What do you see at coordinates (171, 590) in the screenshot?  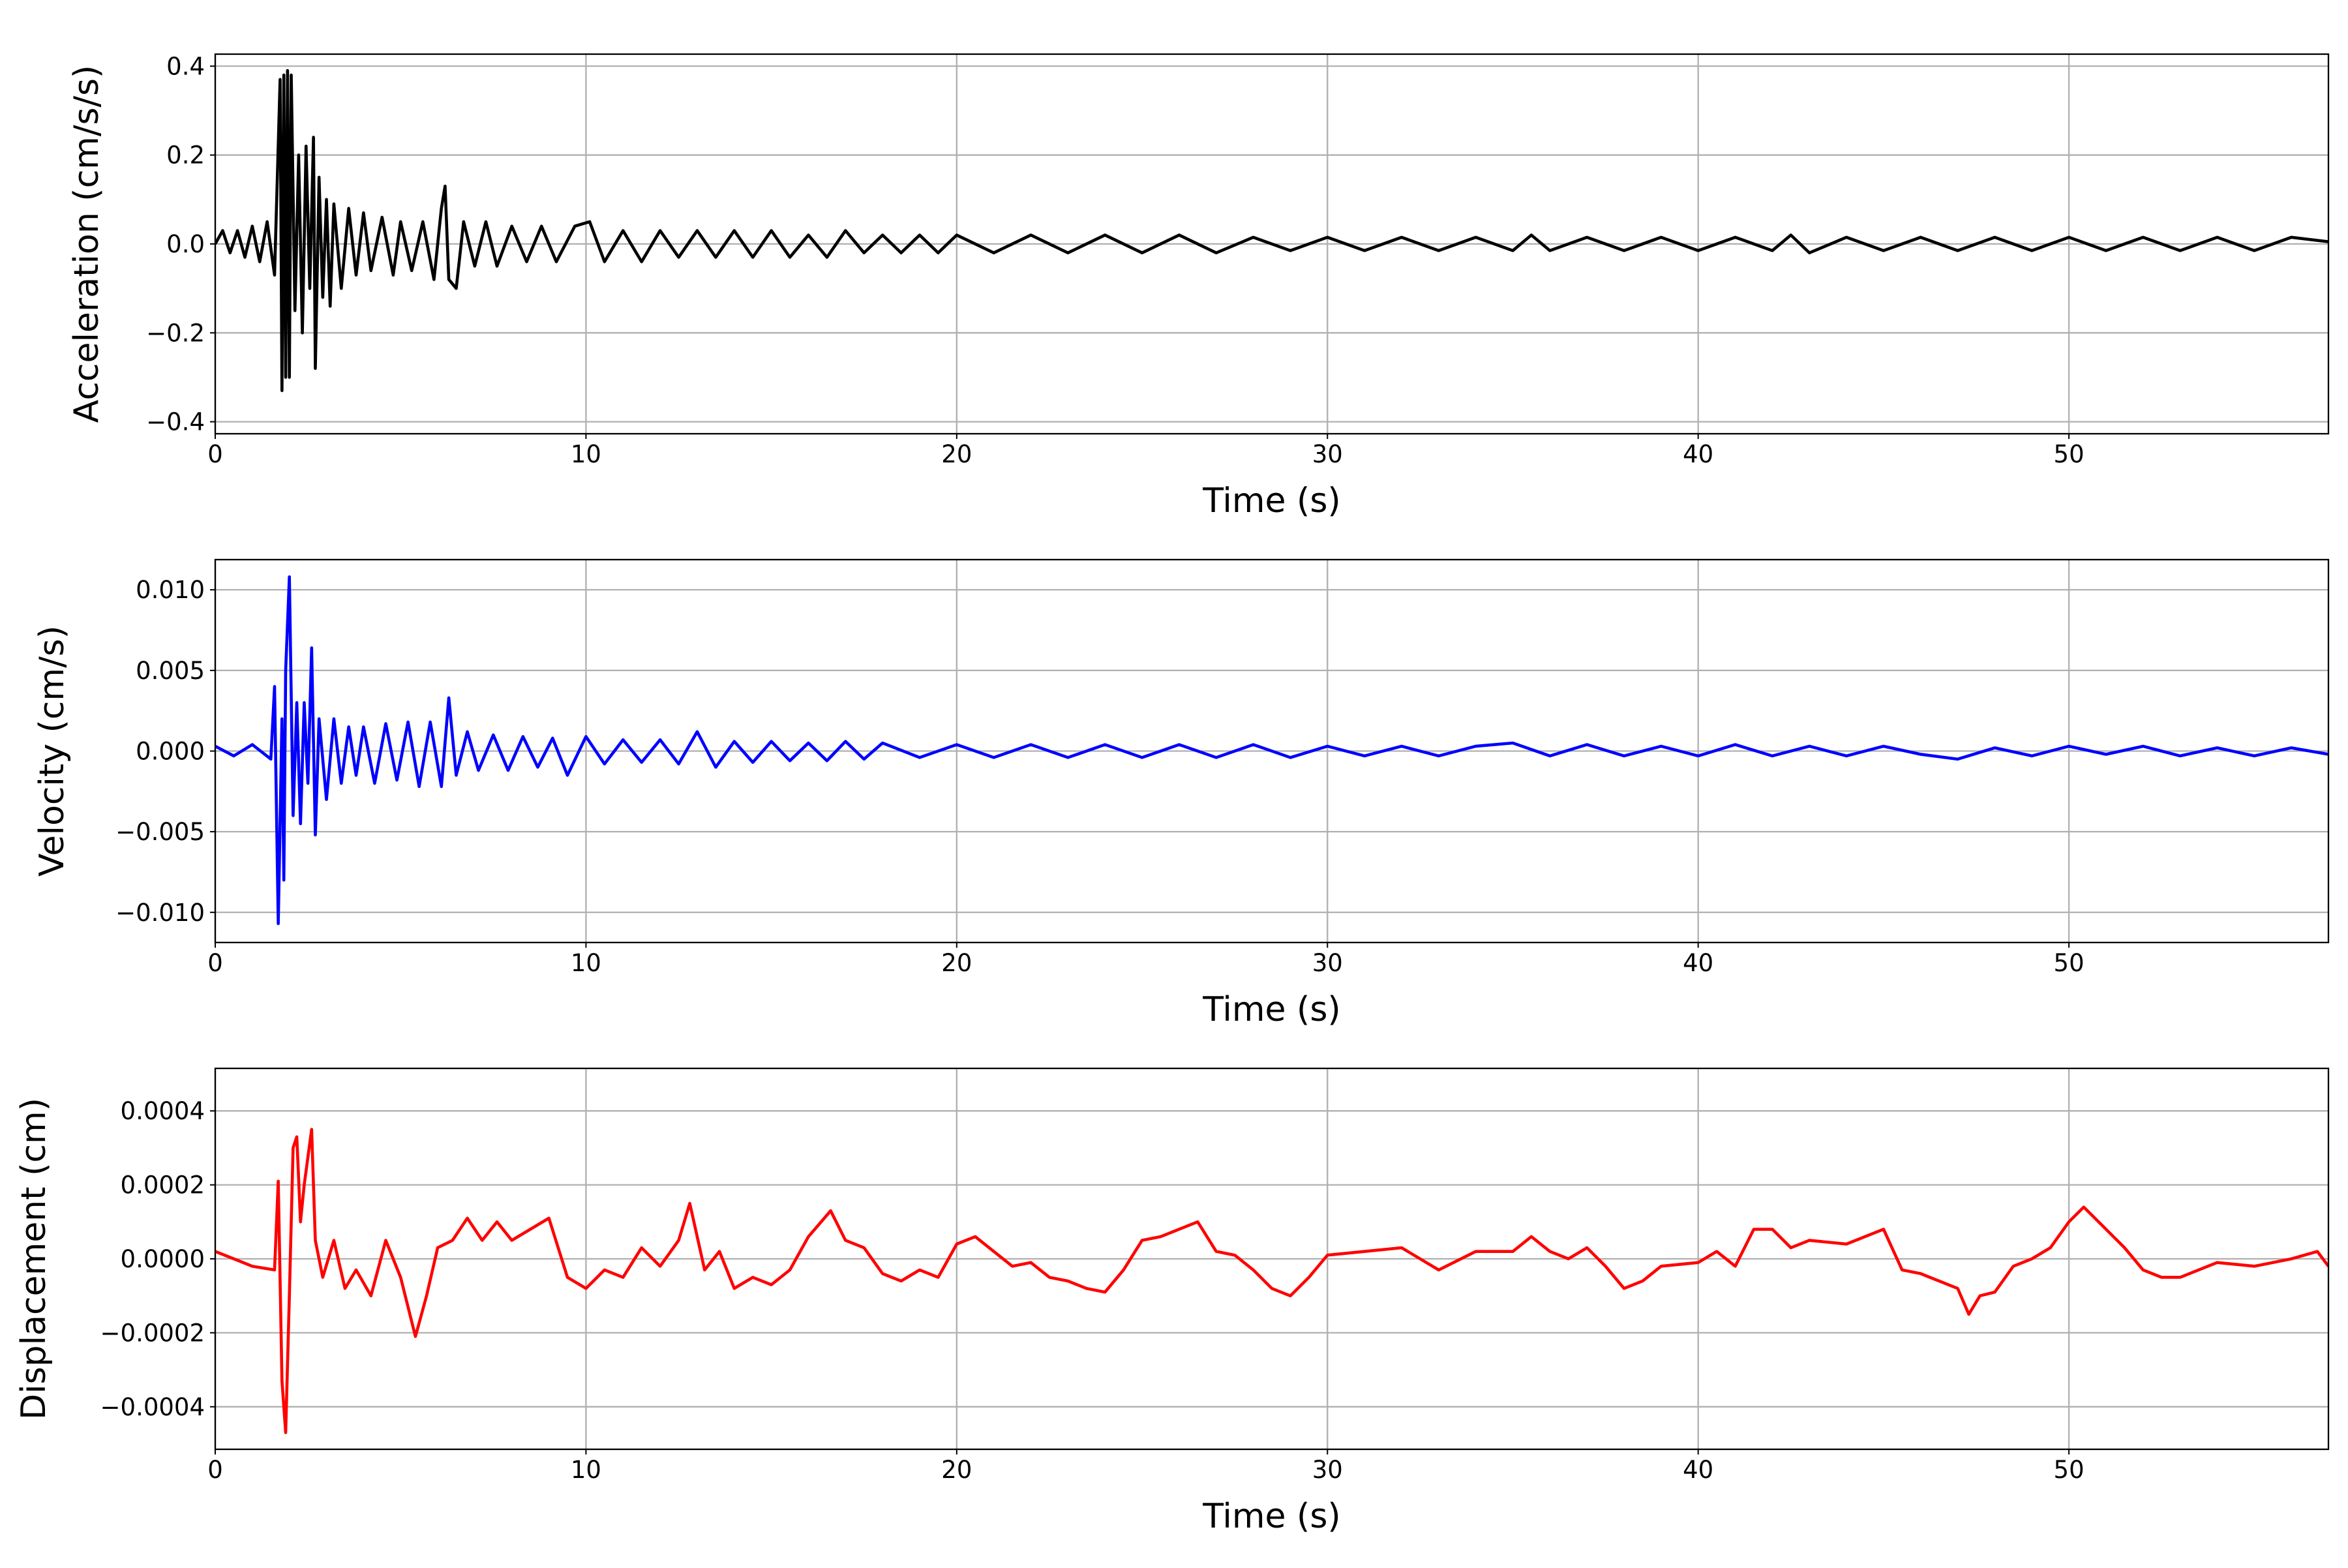 I see `y-tick-label: 0.010` at bounding box center [171, 590].